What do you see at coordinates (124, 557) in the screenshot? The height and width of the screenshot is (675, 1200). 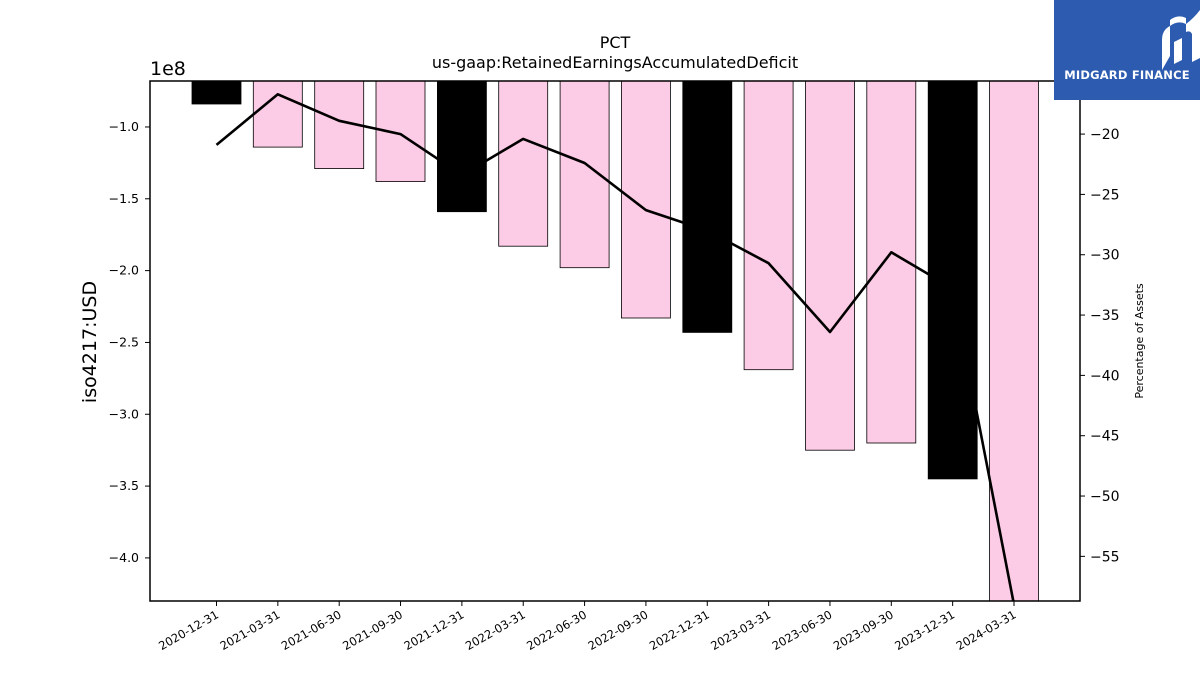 I see `y-tick-label: −4.0` at bounding box center [124, 557].